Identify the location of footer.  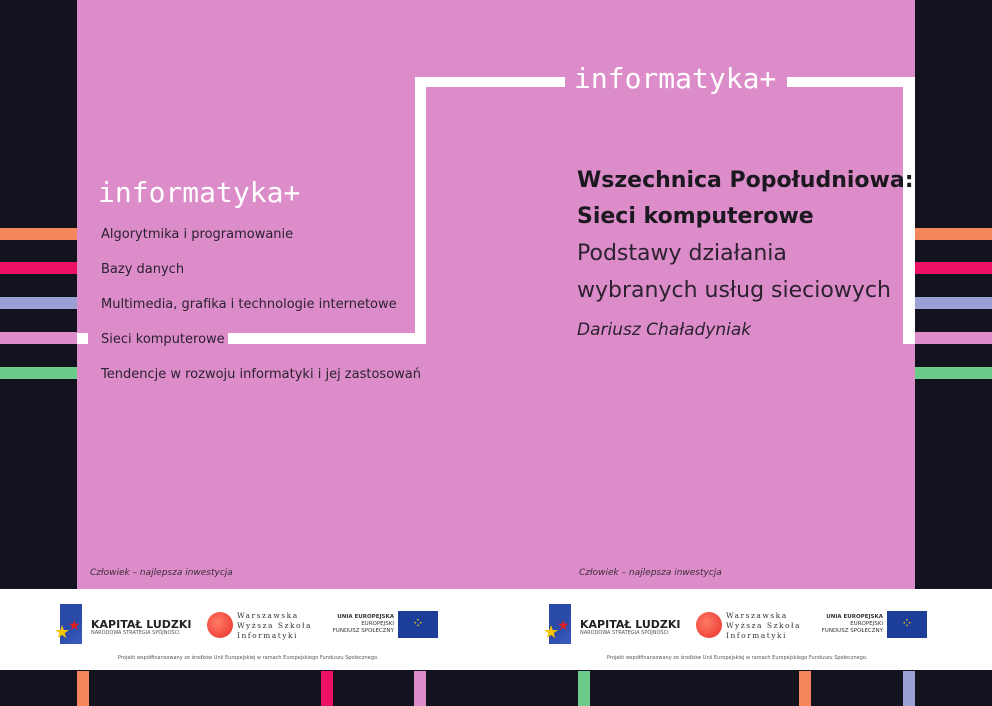
(496, 629).